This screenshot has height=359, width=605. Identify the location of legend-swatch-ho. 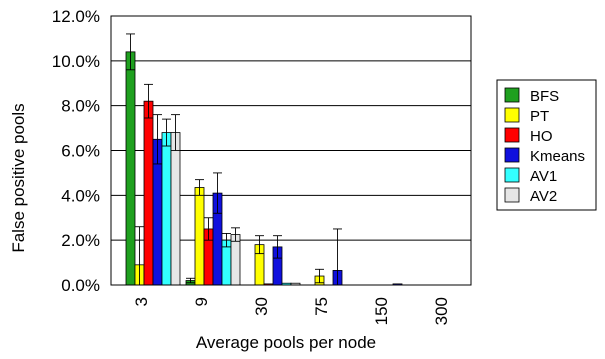
(512, 135).